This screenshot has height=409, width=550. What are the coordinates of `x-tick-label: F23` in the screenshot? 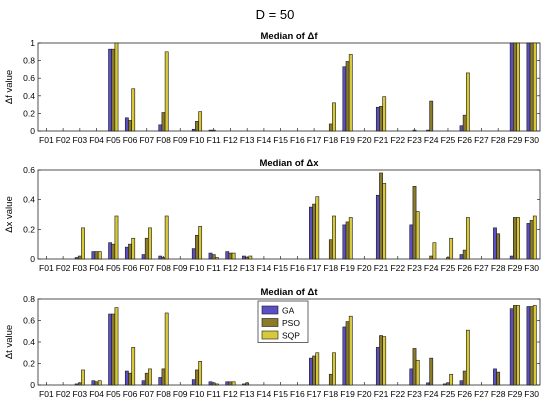 It's located at (414, 268).